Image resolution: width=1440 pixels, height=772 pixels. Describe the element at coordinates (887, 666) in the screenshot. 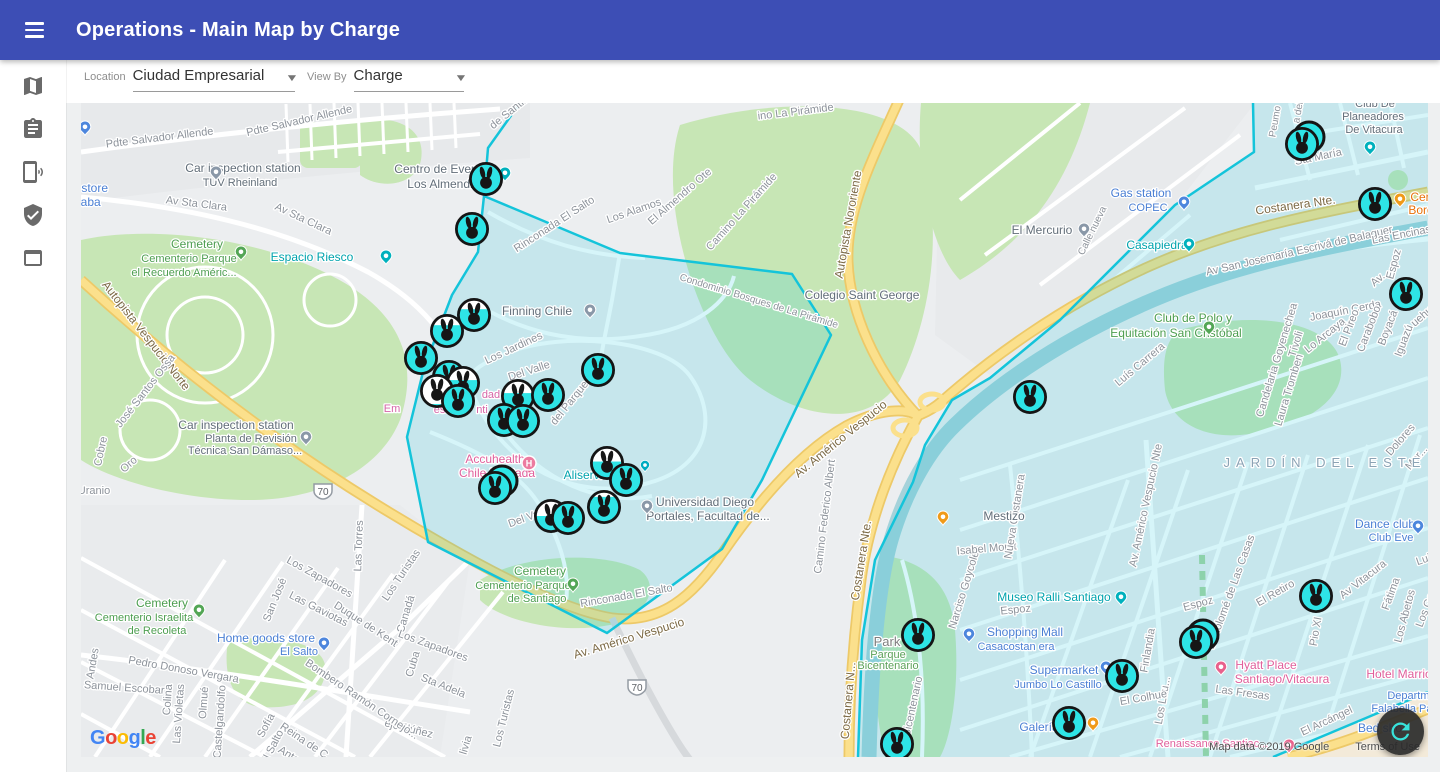

I see `map-label: Bicentenario` at that location.